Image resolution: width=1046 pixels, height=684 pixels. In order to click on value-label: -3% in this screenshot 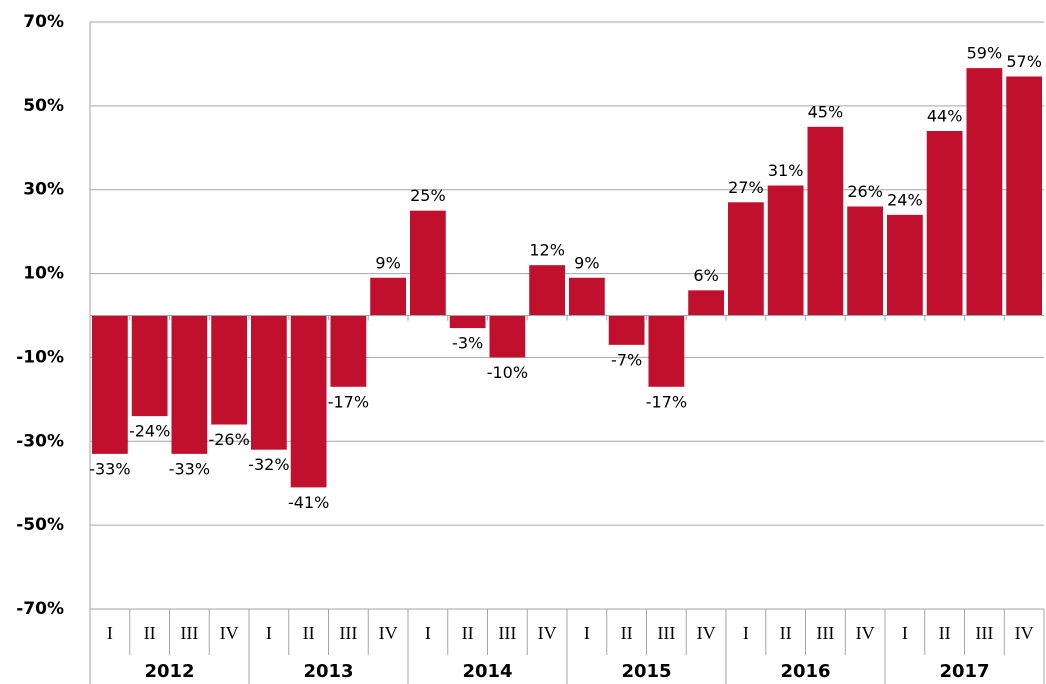, I will do `click(467, 343)`.